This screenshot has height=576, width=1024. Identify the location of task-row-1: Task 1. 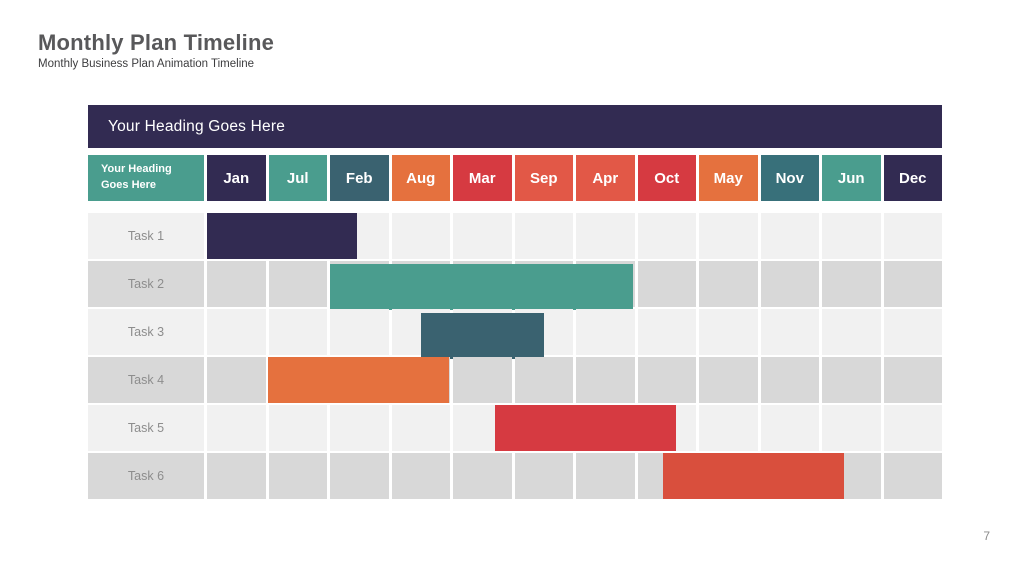
(515, 236).